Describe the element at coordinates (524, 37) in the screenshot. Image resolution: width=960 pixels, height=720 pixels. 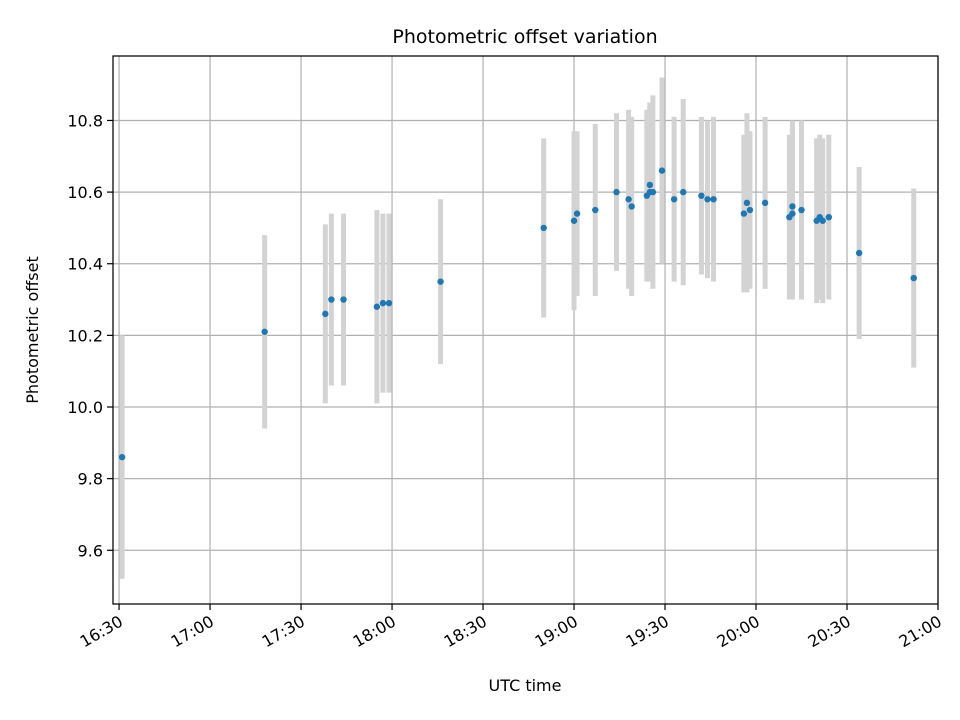
I see `chart-title: Photometric offset variation` at that location.